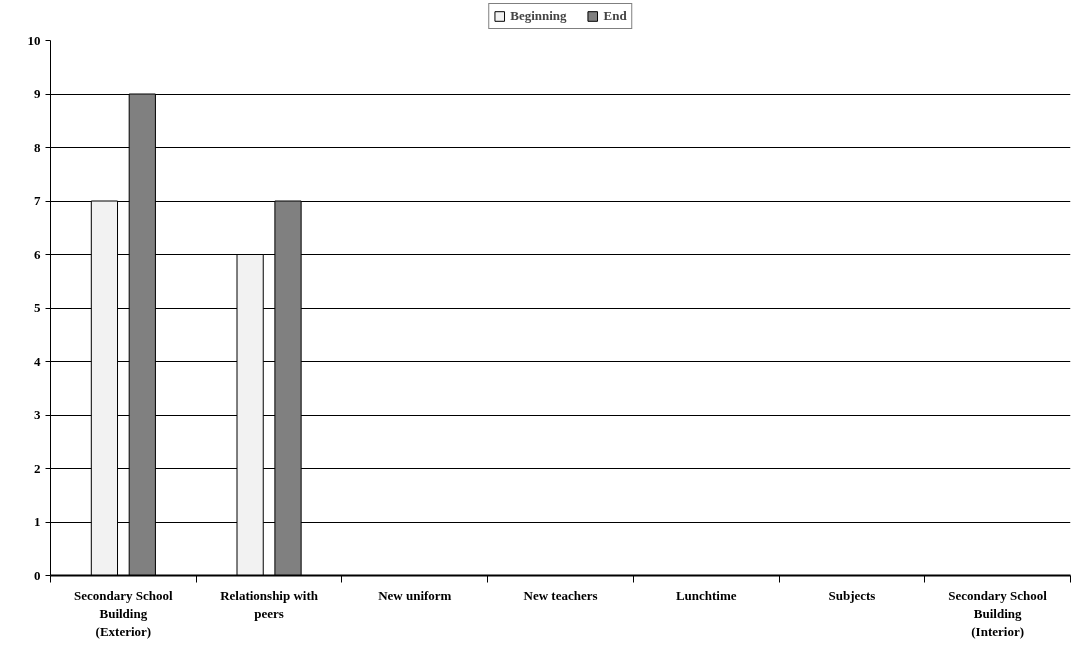 This screenshot has width=1088, height=661. I want to click on y-tick-label: 5, so click(37, 307).